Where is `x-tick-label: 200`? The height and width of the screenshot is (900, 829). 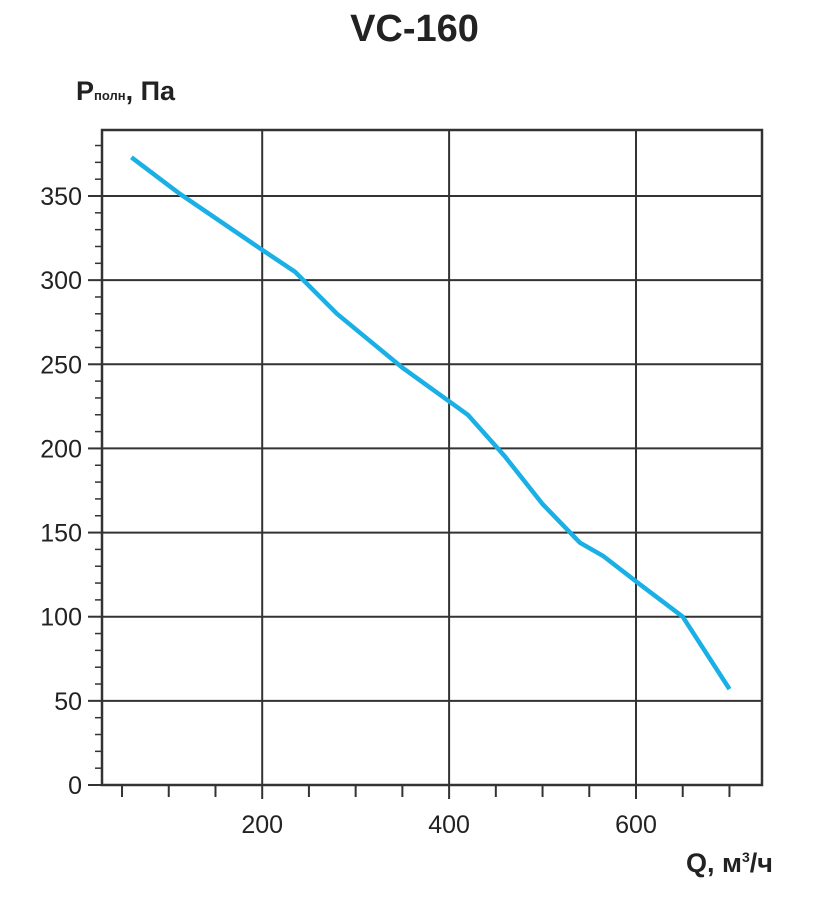
x-tick-label: 200 is located at coordinates (262, 825).